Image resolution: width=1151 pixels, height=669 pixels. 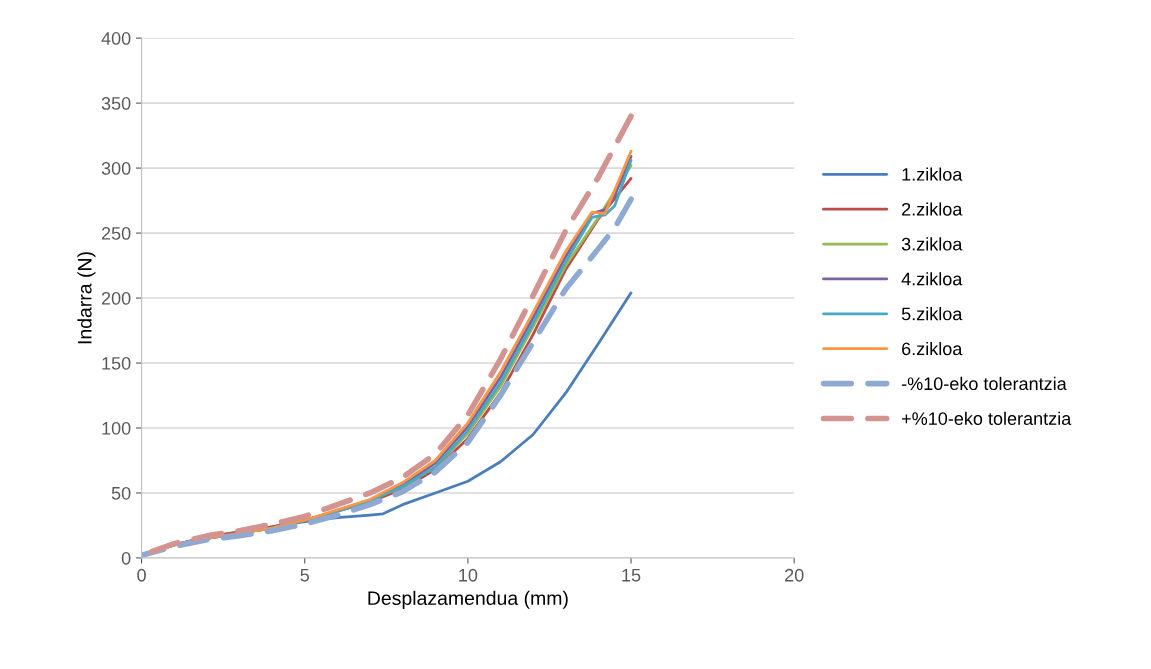 What do you see at coordinates (116, 298) in the screenshot?
I see `y-tick-label: 200` at bounding box center [116, 298].